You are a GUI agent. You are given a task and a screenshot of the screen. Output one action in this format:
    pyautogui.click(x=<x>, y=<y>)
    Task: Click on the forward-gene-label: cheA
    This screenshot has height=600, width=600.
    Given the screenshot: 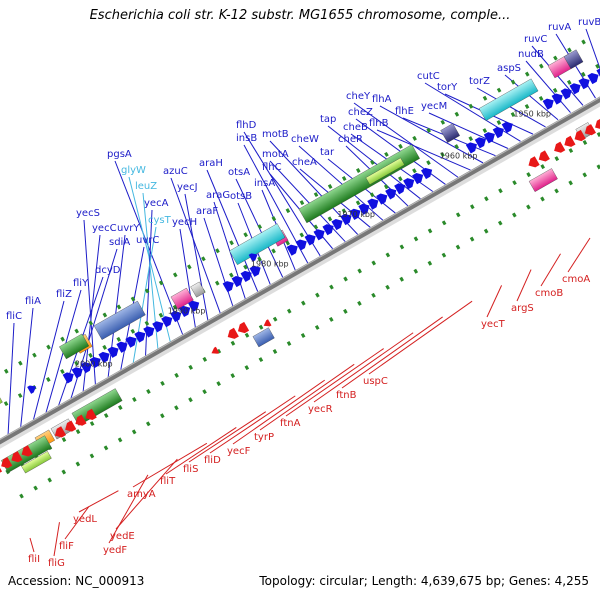 What is the action you would take?
    pyautogui.click(x=304, y=162)
    